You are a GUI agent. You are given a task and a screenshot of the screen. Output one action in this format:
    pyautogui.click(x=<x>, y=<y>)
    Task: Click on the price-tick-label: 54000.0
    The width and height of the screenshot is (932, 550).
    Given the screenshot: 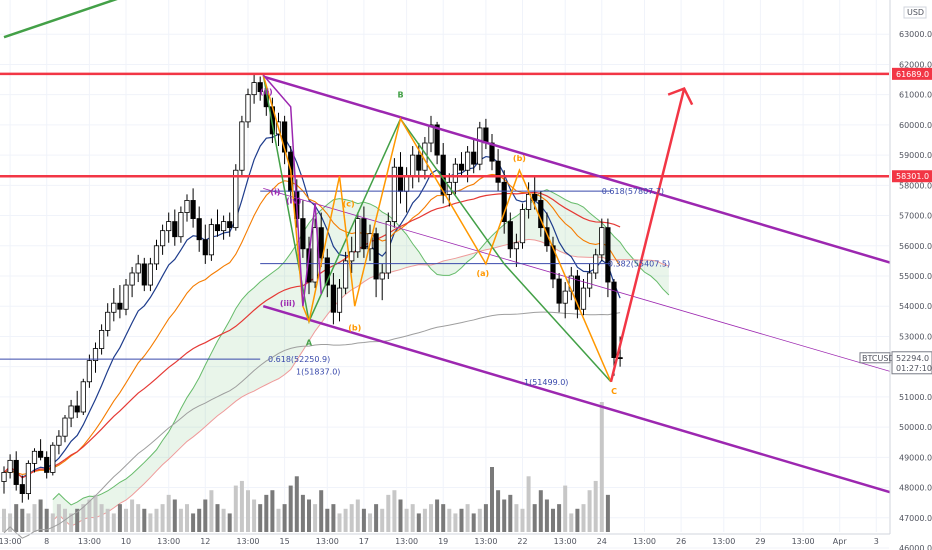 What is the action you would take?
    pyautogui.click(x=915, y=306)
    